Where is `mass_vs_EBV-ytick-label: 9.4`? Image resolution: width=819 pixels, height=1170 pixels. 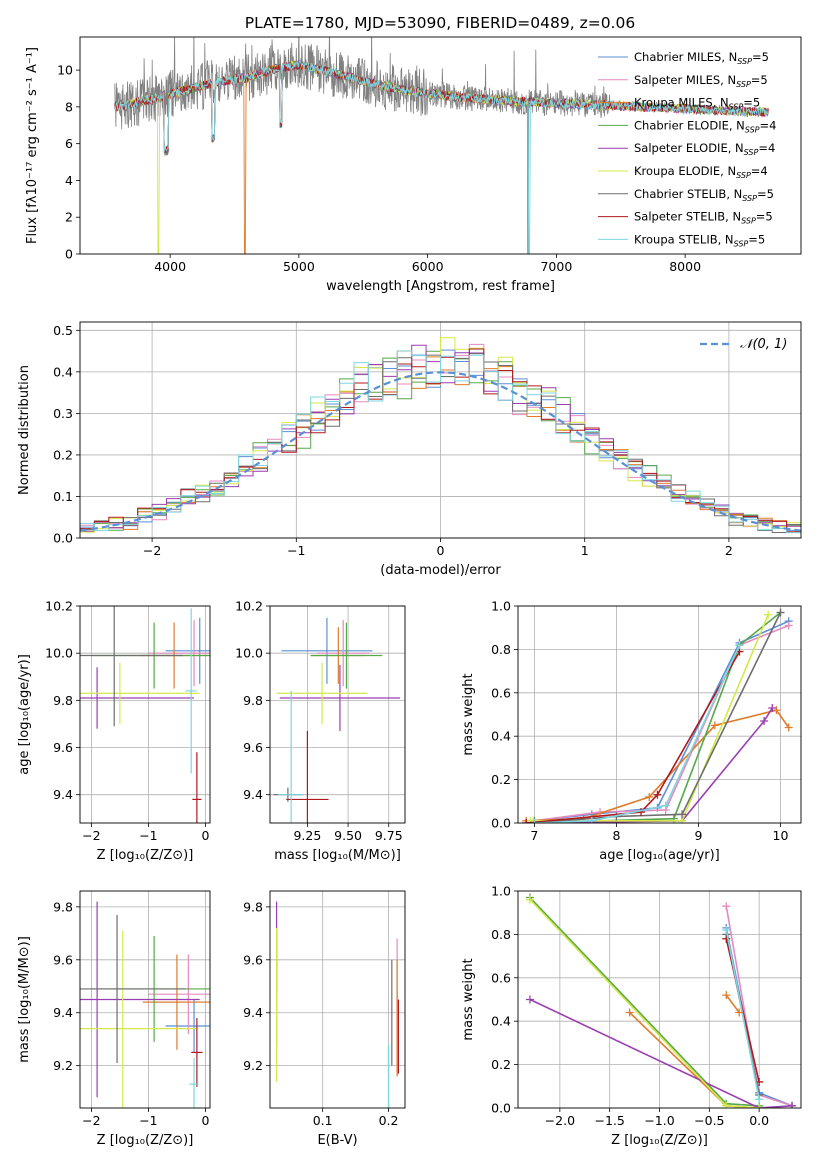
mass_vs_EBV-ytick-label: 9.4 is located at coordinates (253, 1012).